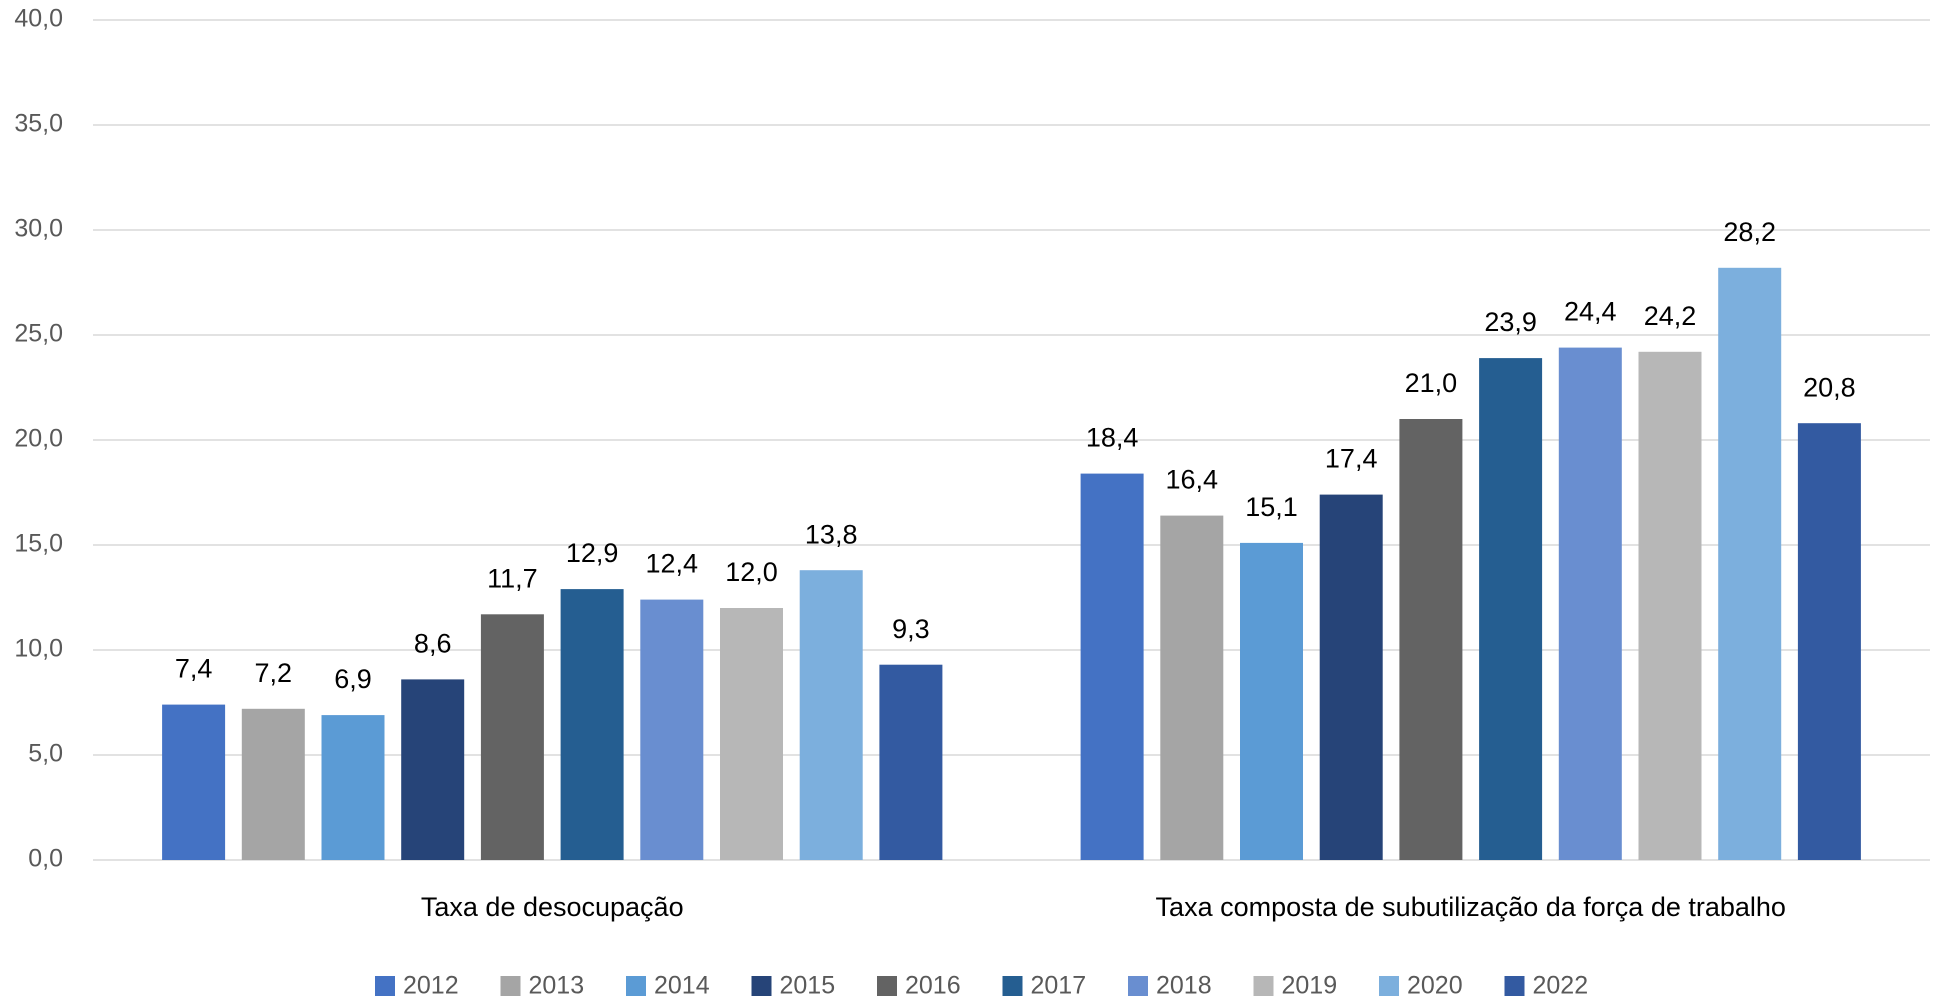  I want to click on y-tick-label: 10,0, so click(38, 649).